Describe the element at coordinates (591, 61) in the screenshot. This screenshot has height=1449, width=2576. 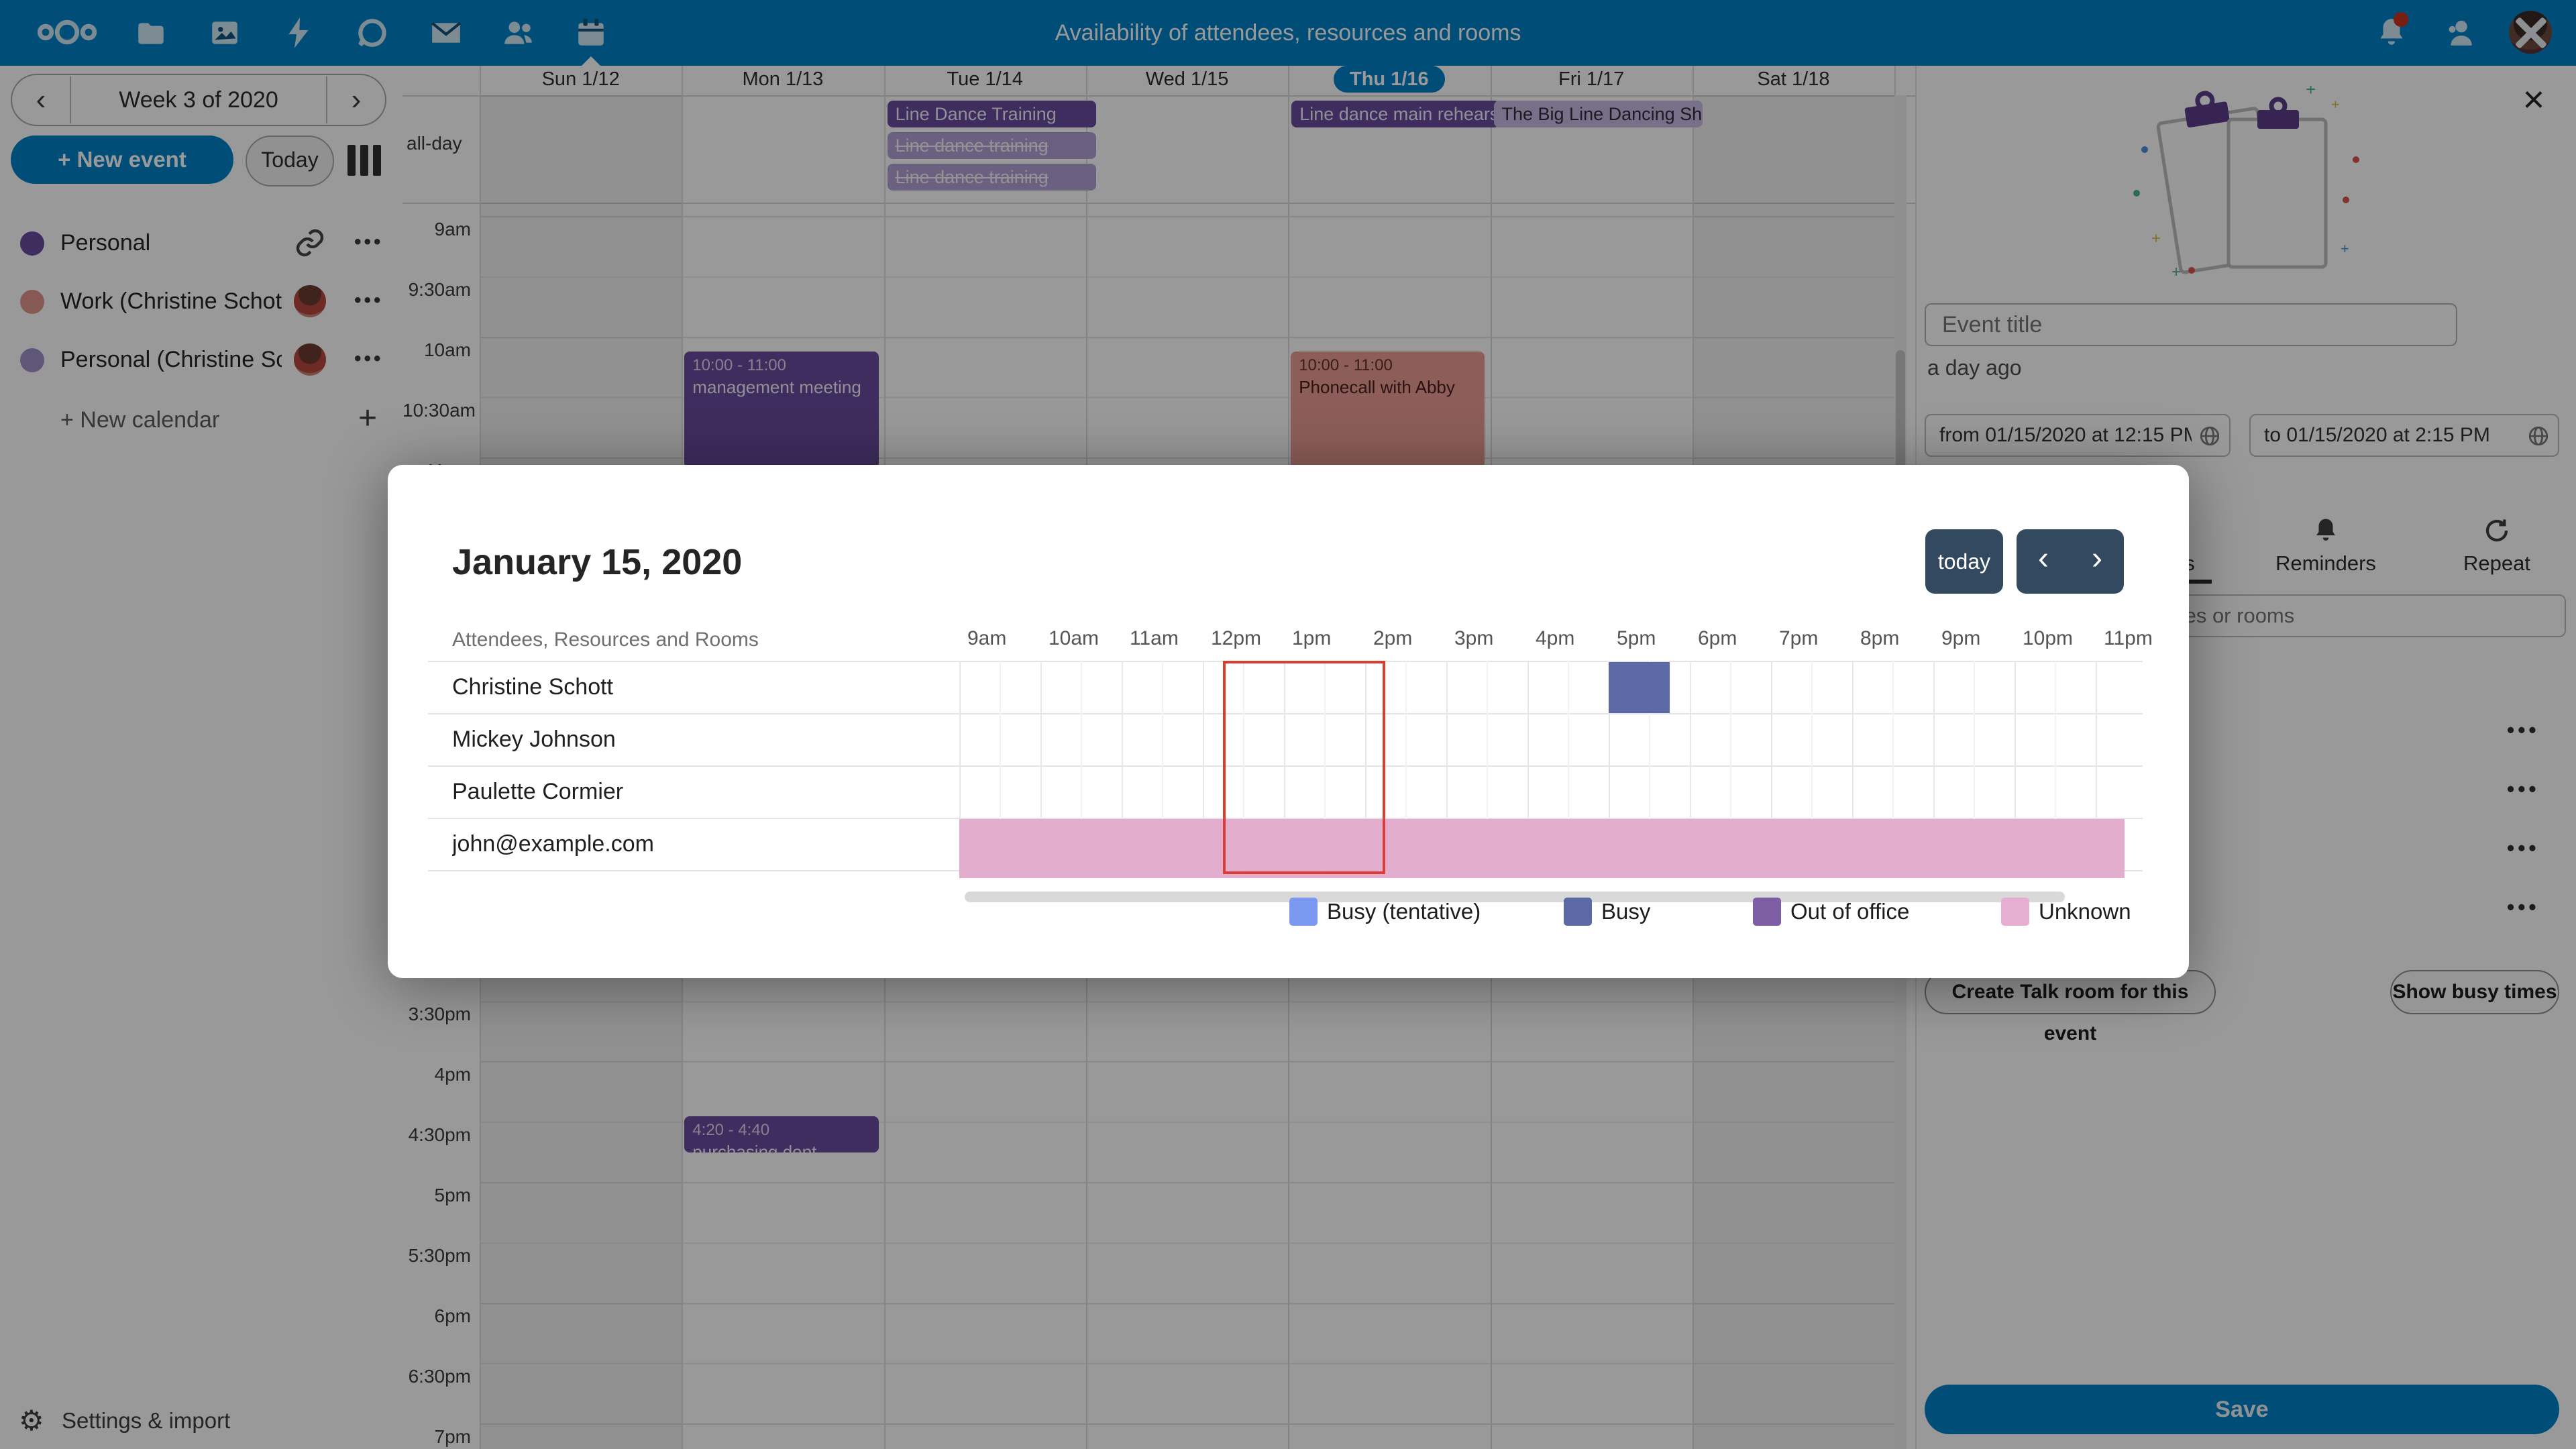
I see `active-app-indicator` at that location.